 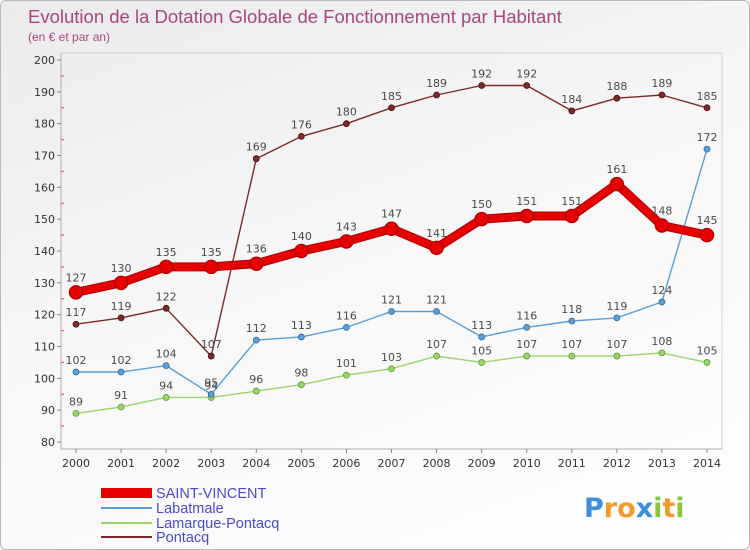 I want to click on y-tick-label: 180, so click(x=44, y=124).